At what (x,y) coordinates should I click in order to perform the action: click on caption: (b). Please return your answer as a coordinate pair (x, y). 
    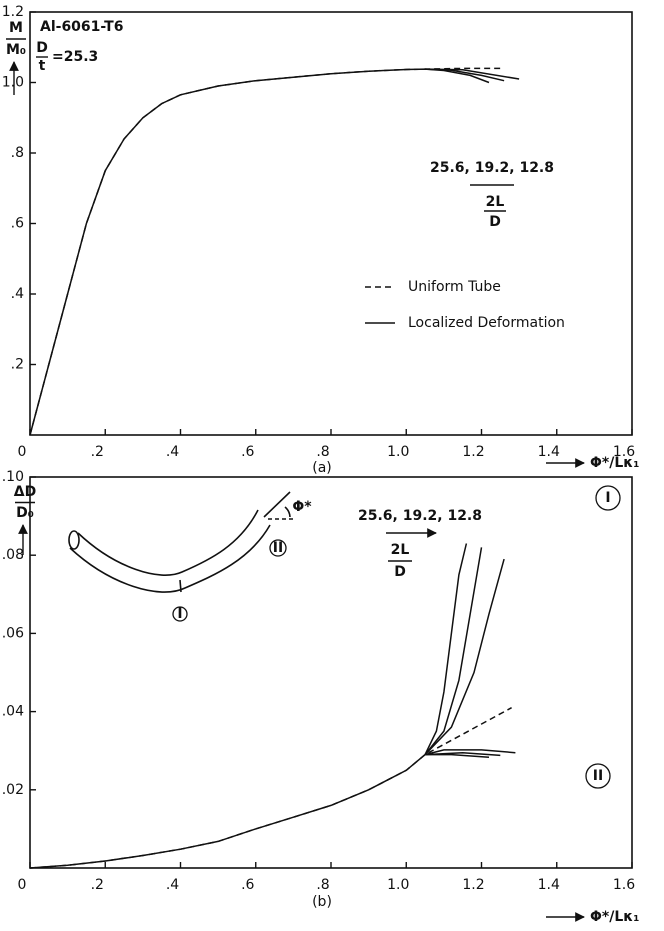
    Looking at the image, I should click on (322, 902).